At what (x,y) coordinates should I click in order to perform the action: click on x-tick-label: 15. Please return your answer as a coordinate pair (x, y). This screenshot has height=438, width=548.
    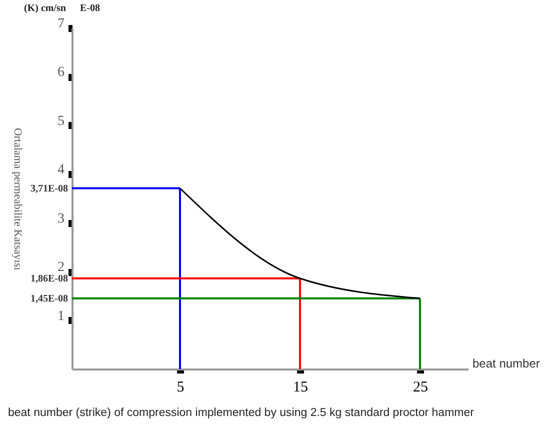
    Looking at the image, I should click on (300, 388).